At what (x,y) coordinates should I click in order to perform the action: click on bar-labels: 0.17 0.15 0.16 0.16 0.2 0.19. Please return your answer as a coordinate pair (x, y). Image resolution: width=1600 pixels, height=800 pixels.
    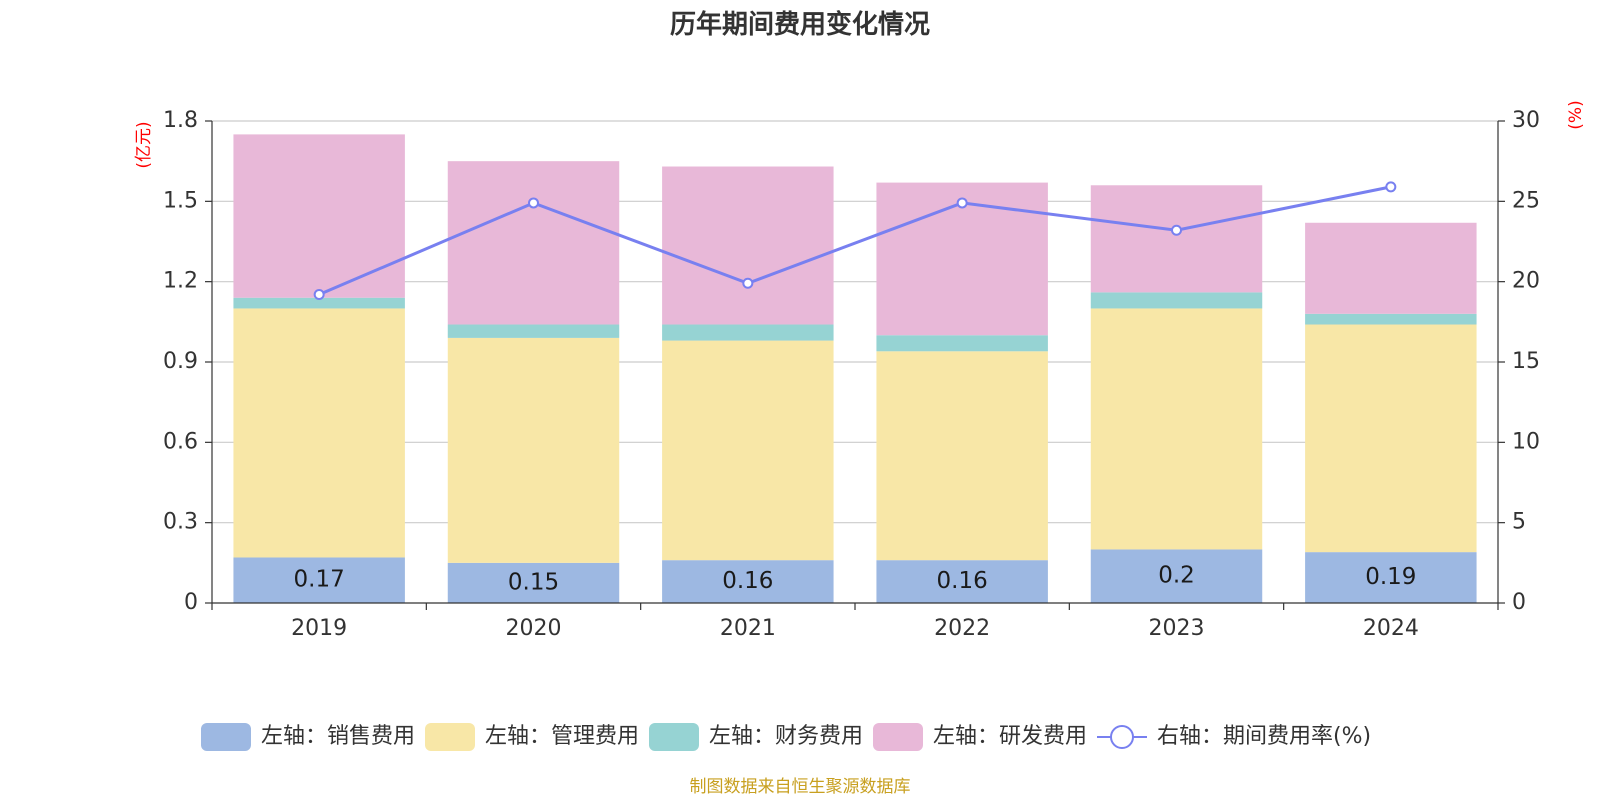
    Looking at the image, I should click on (855, 579).